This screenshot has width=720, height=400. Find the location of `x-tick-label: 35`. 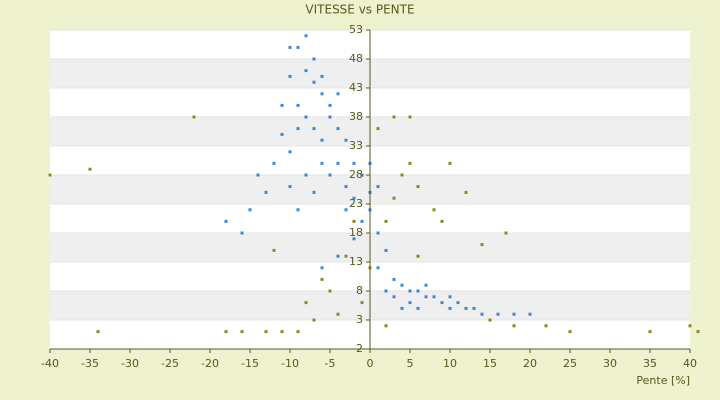

x-tick-label: 35 is located at coordinates (650, 363).